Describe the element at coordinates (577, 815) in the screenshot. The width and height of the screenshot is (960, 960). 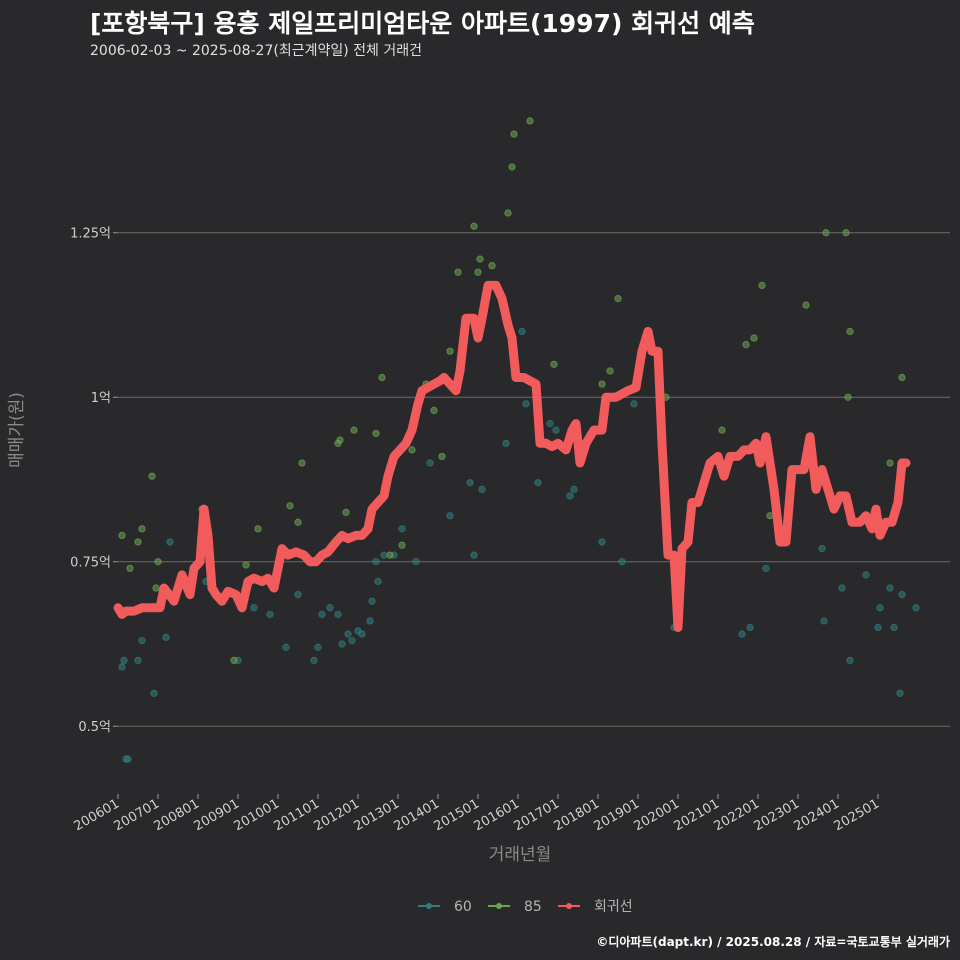
I see `x-tick-label: 201801` at that location.